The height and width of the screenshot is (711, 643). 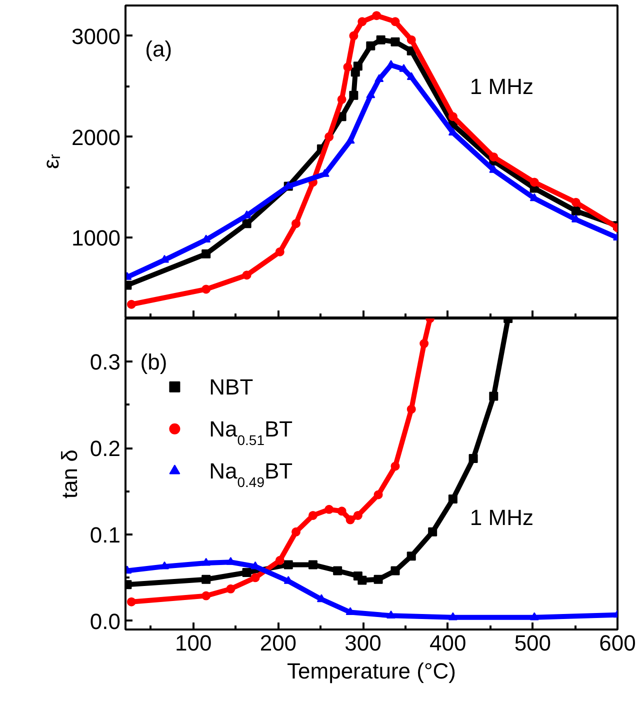 What do you see at coordinates (231, 387) in the screenshot?
I see `legend-label: NBT` at bounding box center [231, 387].